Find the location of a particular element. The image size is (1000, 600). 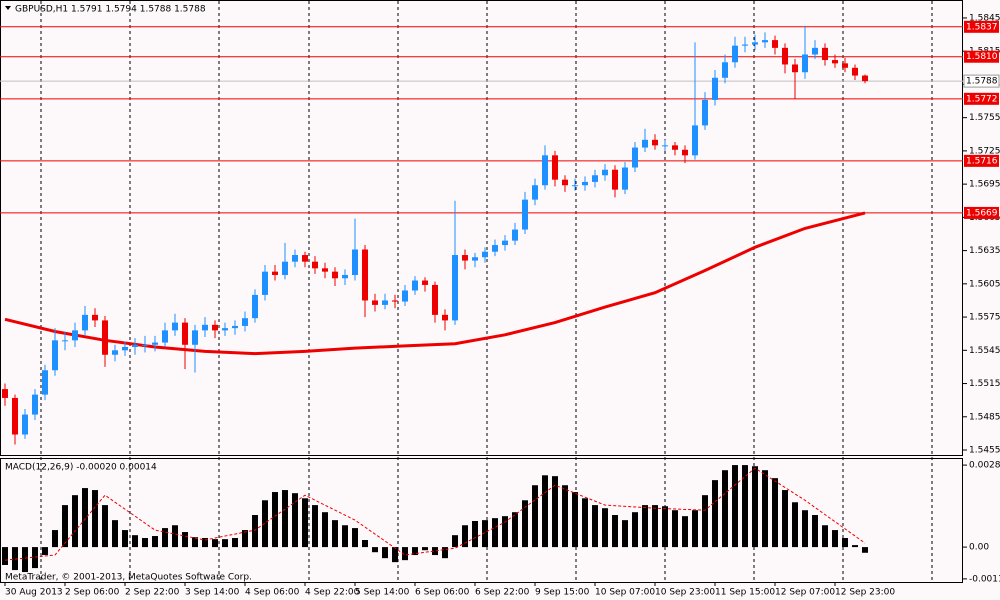

bid-label: 1.5788 is located at coordinates (982, 82).